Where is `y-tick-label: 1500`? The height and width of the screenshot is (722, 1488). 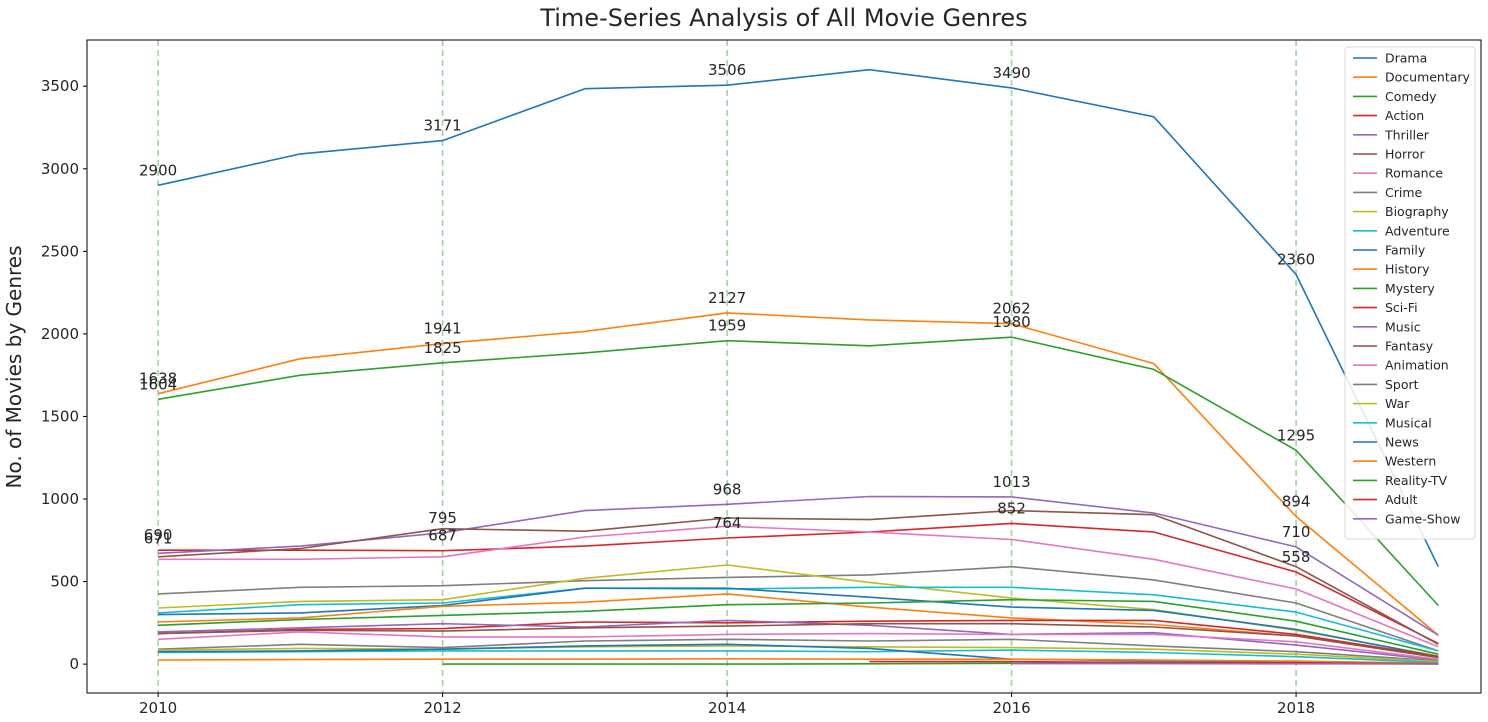
y-tick-label: 1500 is located at coordinates (60, 416).